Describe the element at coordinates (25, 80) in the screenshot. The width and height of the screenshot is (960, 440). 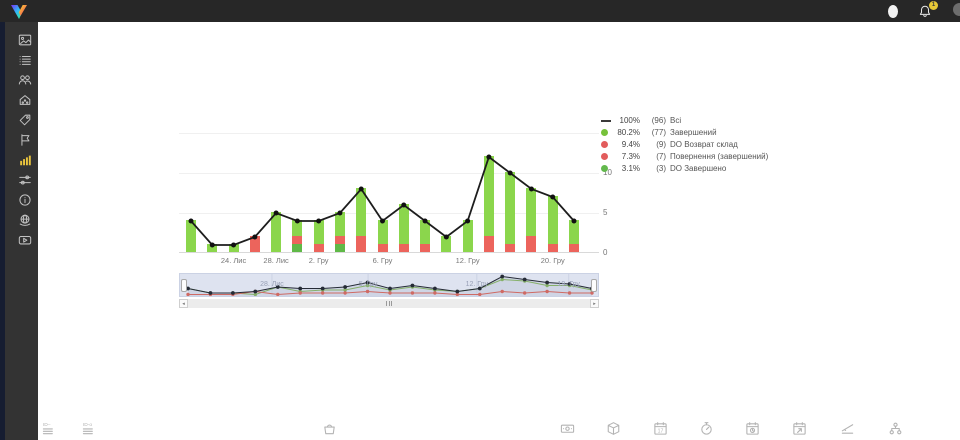
I see `sidebar-item-customers` at that location.